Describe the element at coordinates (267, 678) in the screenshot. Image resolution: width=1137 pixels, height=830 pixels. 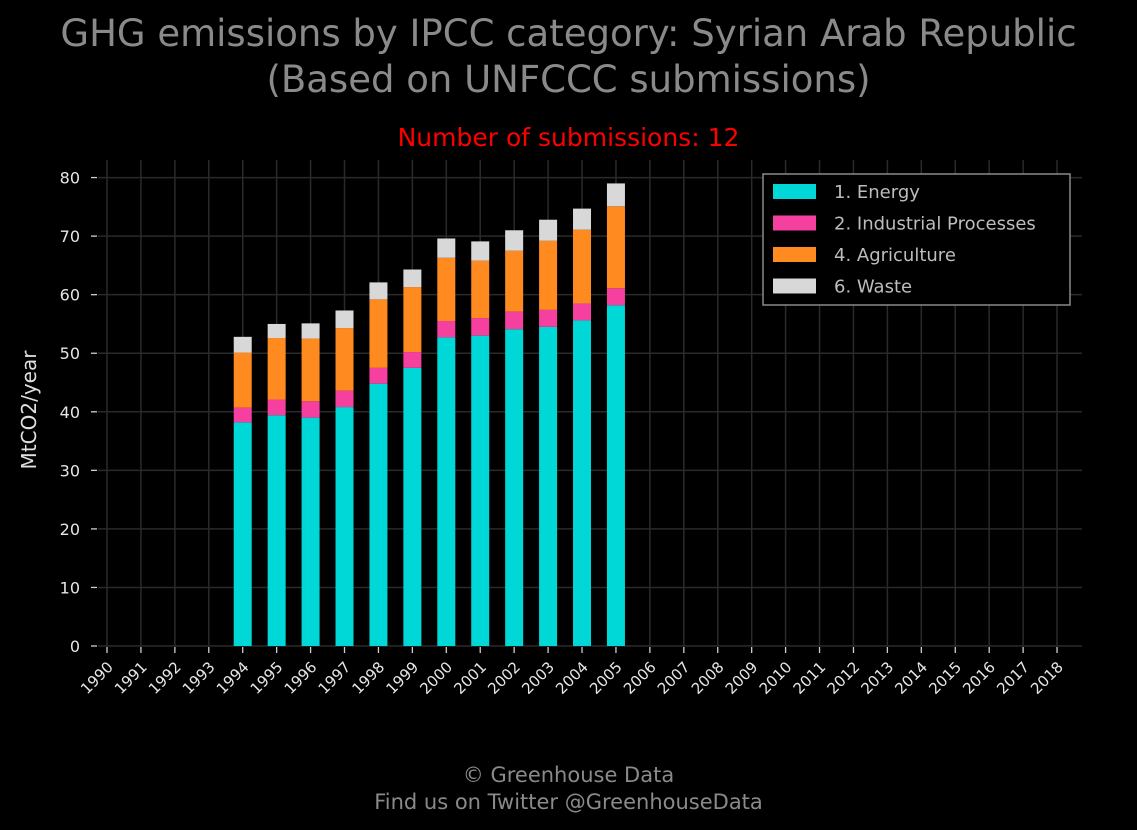
I see `x-tick-label: 1995` at that location.